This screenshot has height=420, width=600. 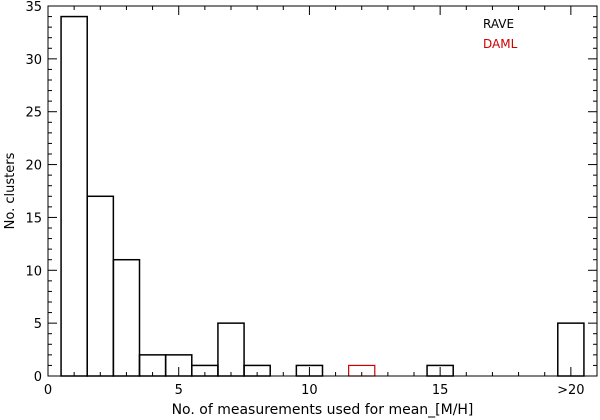 What do you see at coordinates (10, 190) in the screenshot?
I see `y-axis-label: No. clusters` at bounding box center [10, 190].